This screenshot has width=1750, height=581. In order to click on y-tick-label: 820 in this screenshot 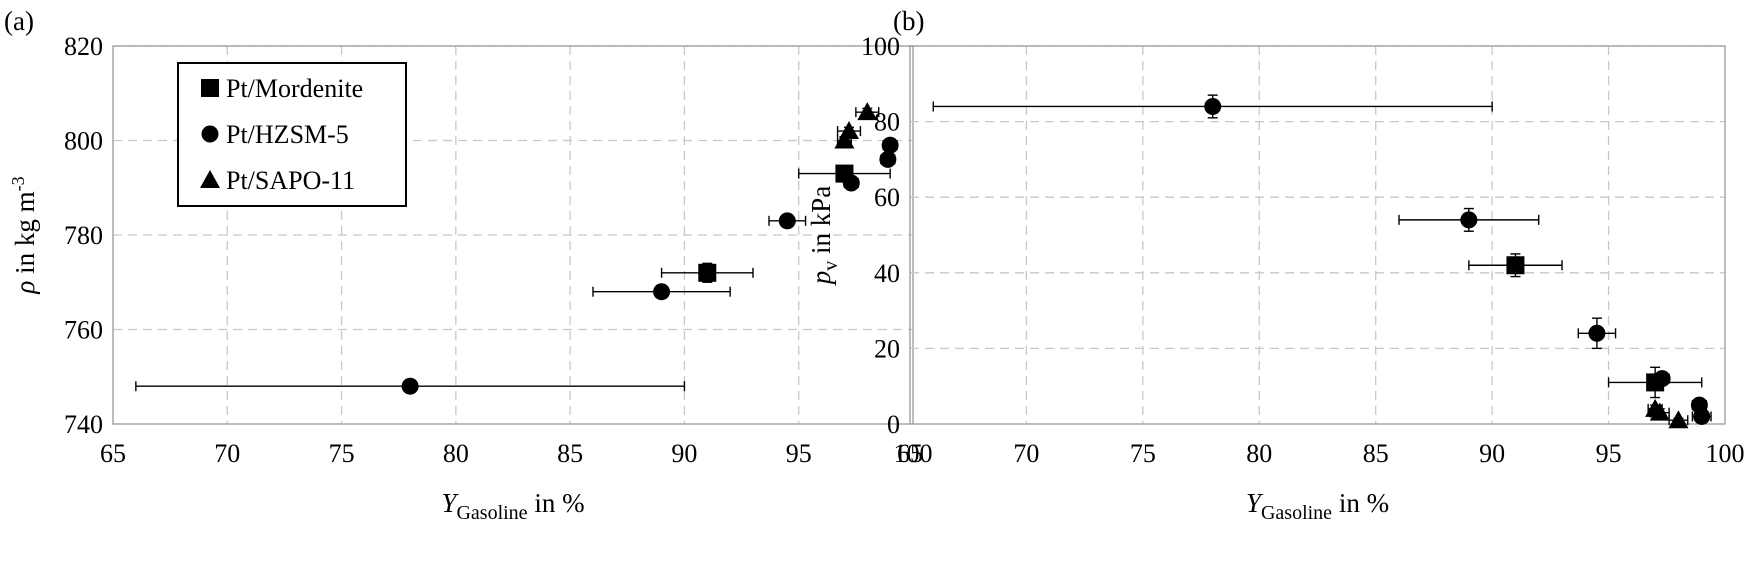, I will do `click(83, 46)`.